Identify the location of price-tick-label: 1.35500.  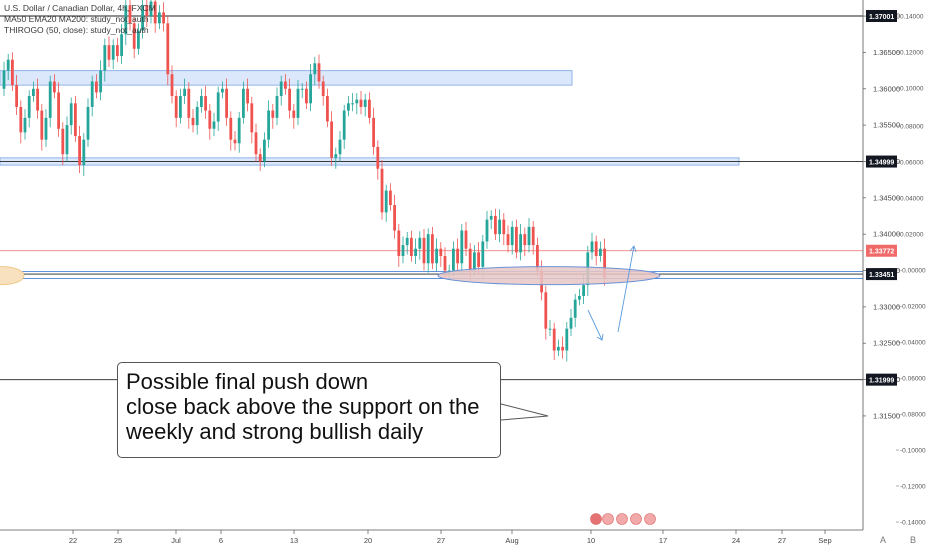
(886, 125).